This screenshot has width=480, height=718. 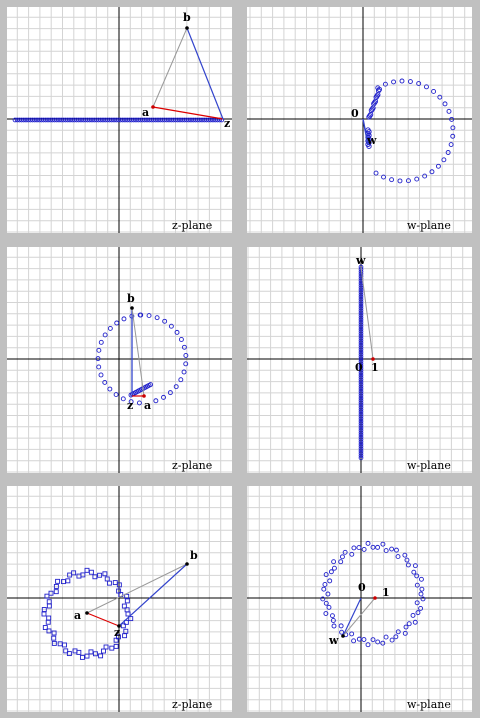 What do you see at coordinates (187, 28) in the screenshot?
I see `point-marker` at bounding box center [187, 28].